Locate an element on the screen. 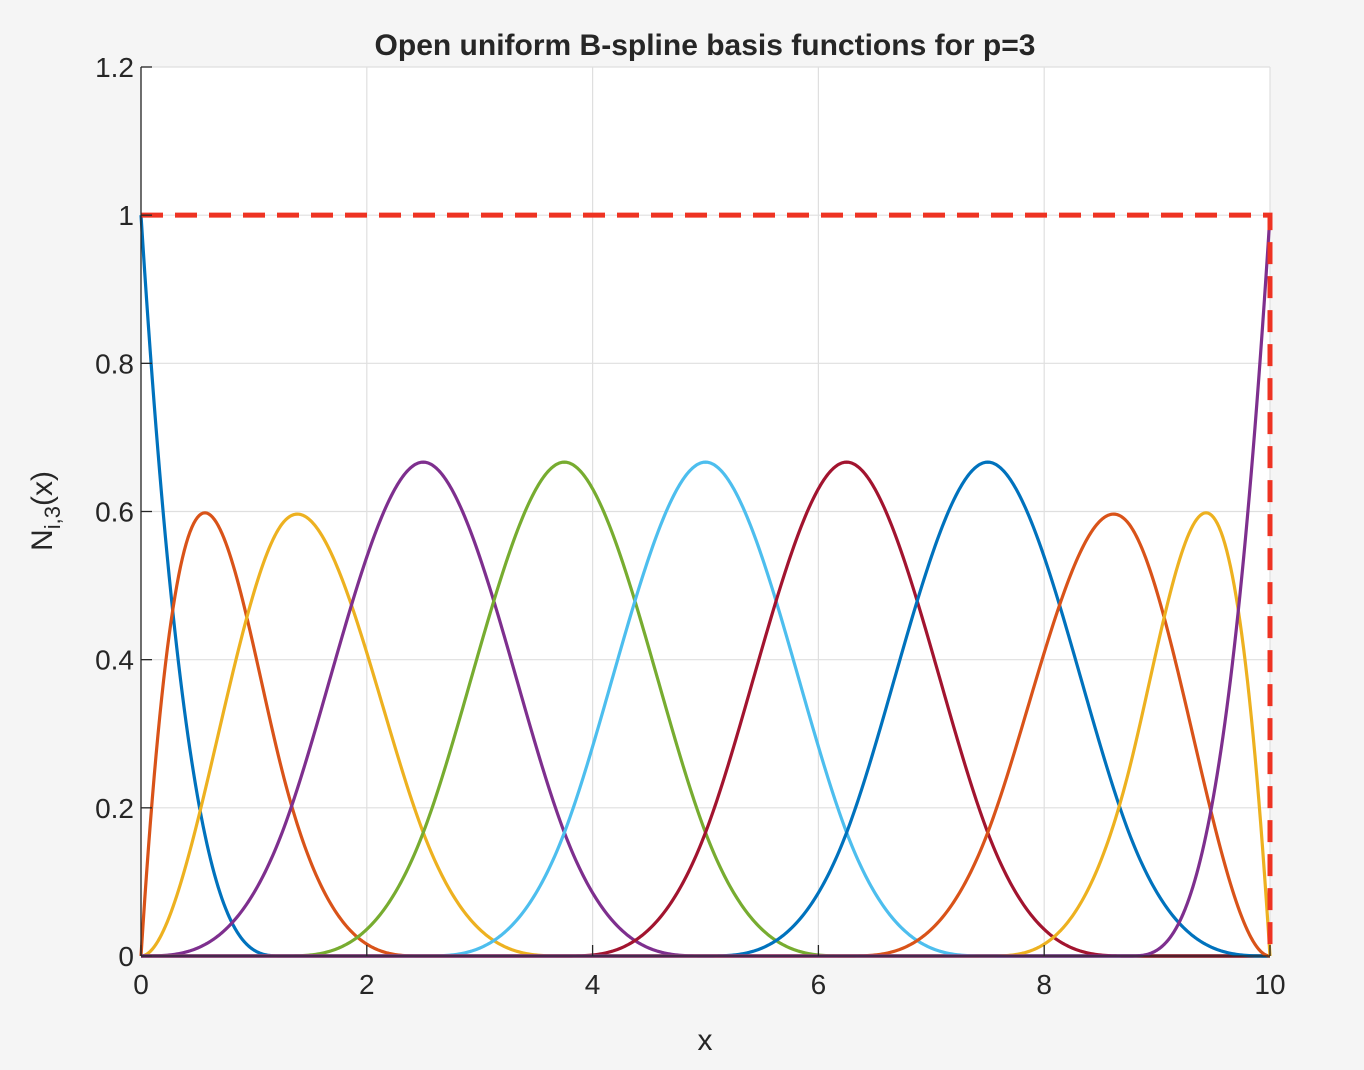 The width and height of the screenshot is (1364, 1070). x-axis-label: x is located at coordinates (705, 1040).